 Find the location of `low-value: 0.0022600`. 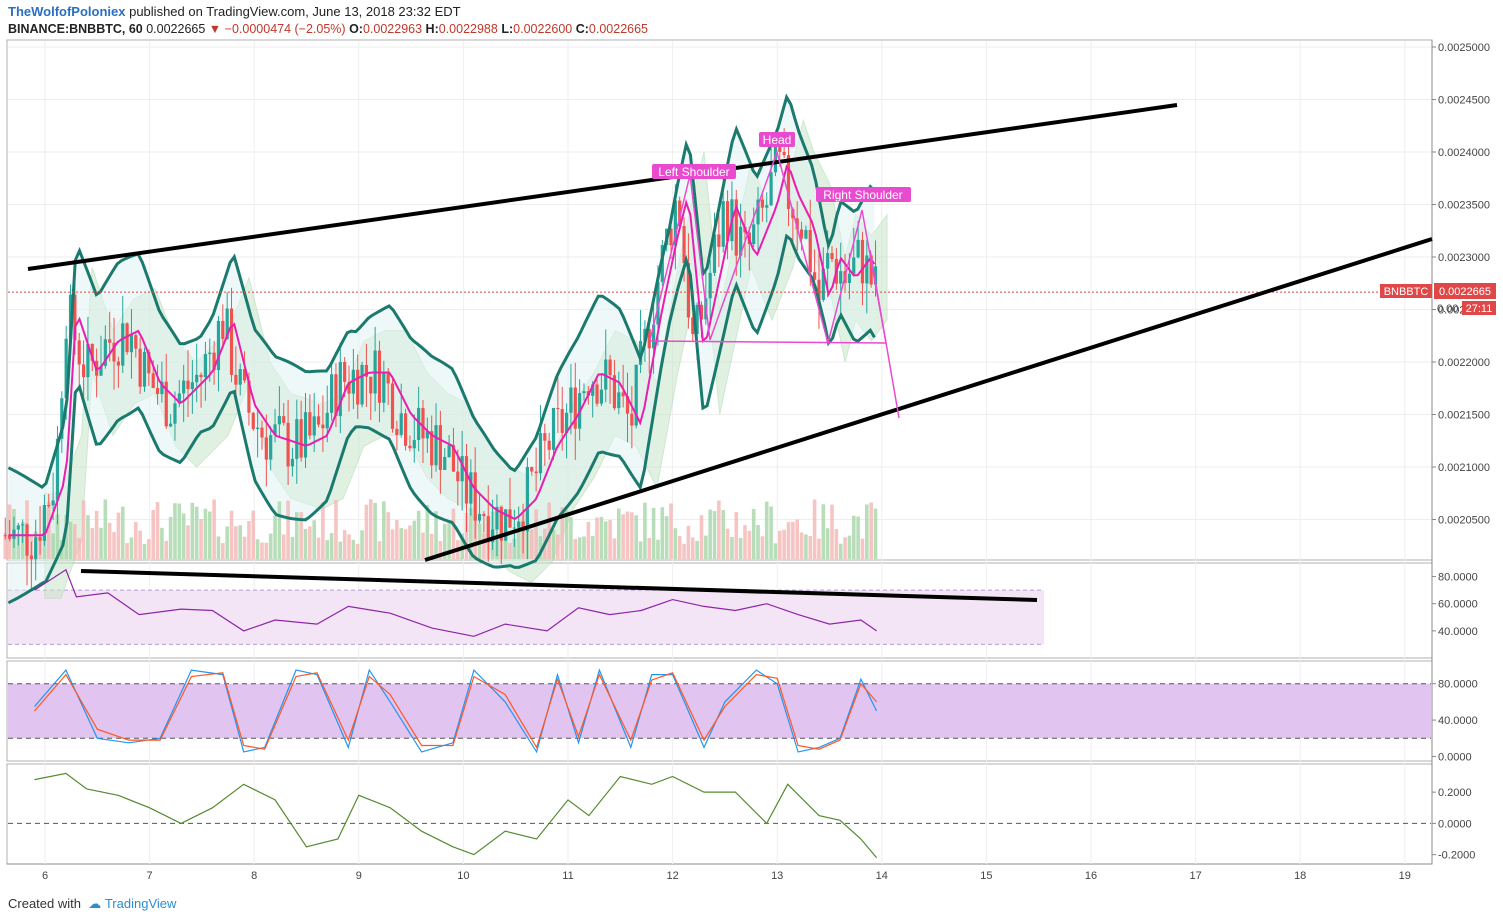

low-value: 0.0022600 is located at coordinates (543, 29).